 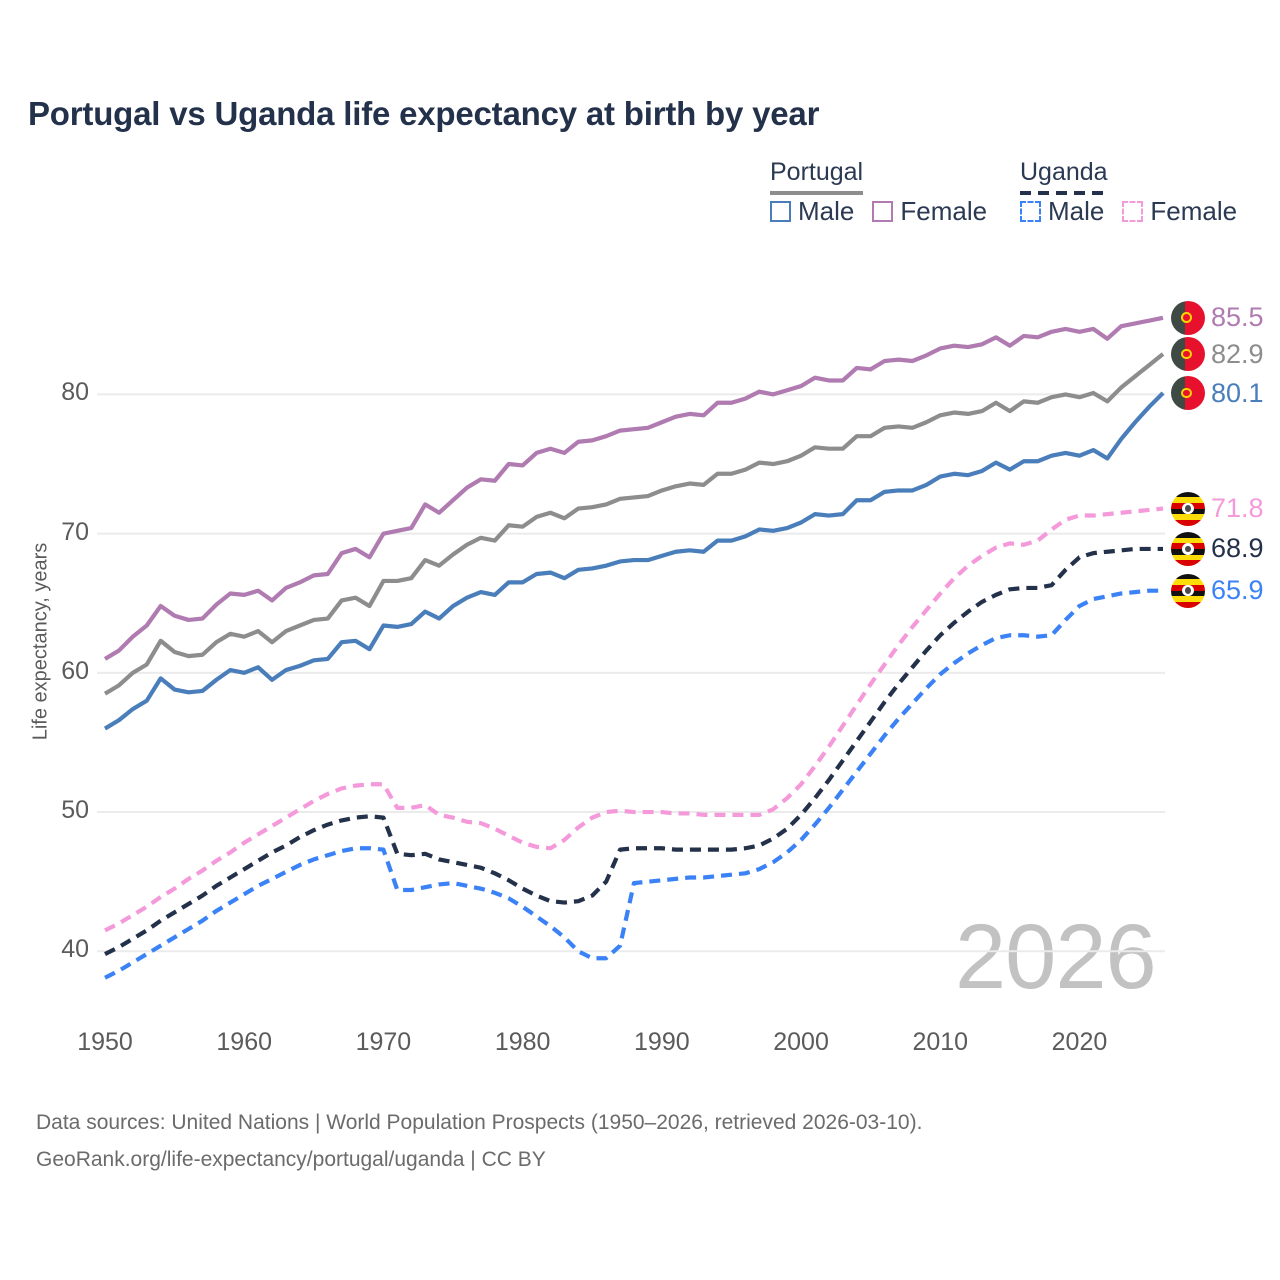 What do you see at coordinates (1237, 590) in the screenshot?
I see `end-label-value: 65.9` at bounding box center [1237, 590].